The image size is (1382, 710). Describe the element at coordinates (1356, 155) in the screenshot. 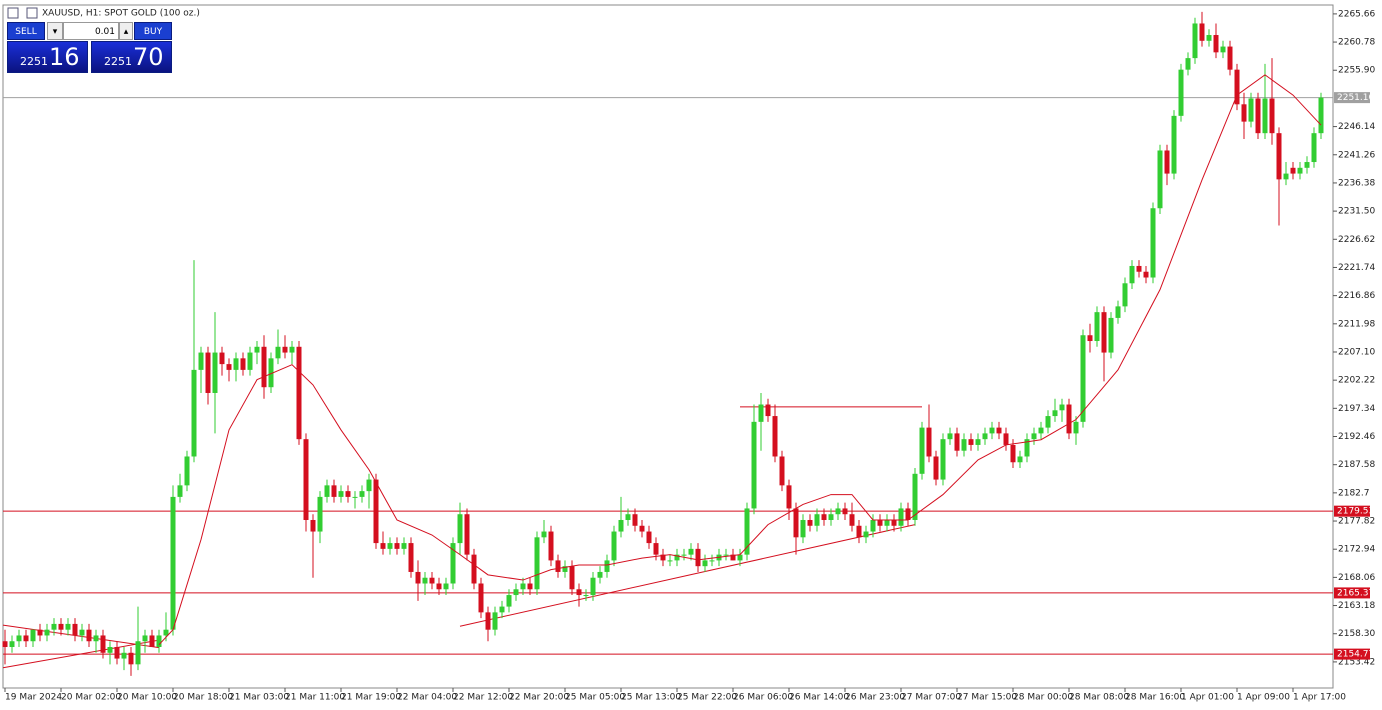

I see `y-tick-label: 2241.26` at that location.